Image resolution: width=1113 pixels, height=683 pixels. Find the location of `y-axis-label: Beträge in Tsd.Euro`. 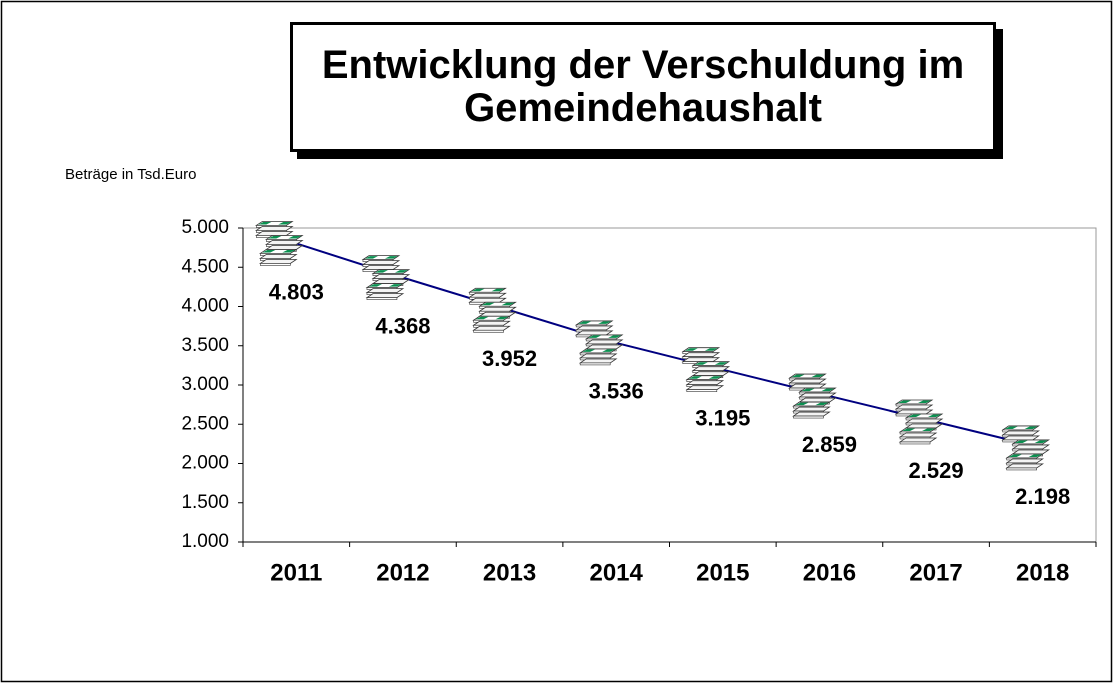

y-axis-label: Beträge in Tsd.Euro is located at coordinates (130, 174).